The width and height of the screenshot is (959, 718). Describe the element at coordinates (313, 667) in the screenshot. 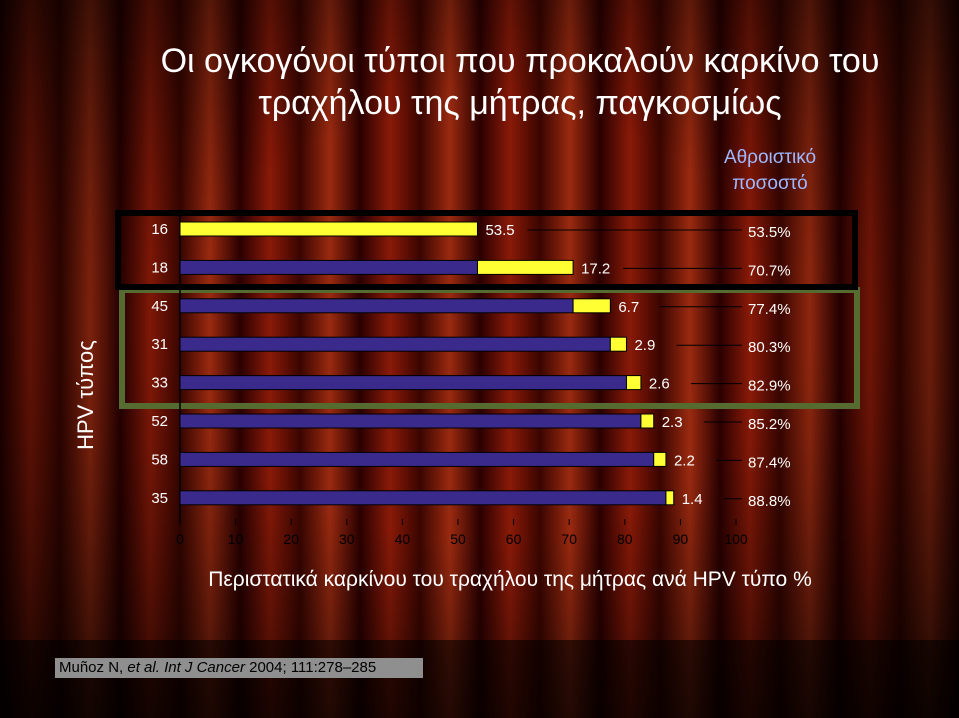

I see `citation-ref: 2004; 111:278–285` at that location.